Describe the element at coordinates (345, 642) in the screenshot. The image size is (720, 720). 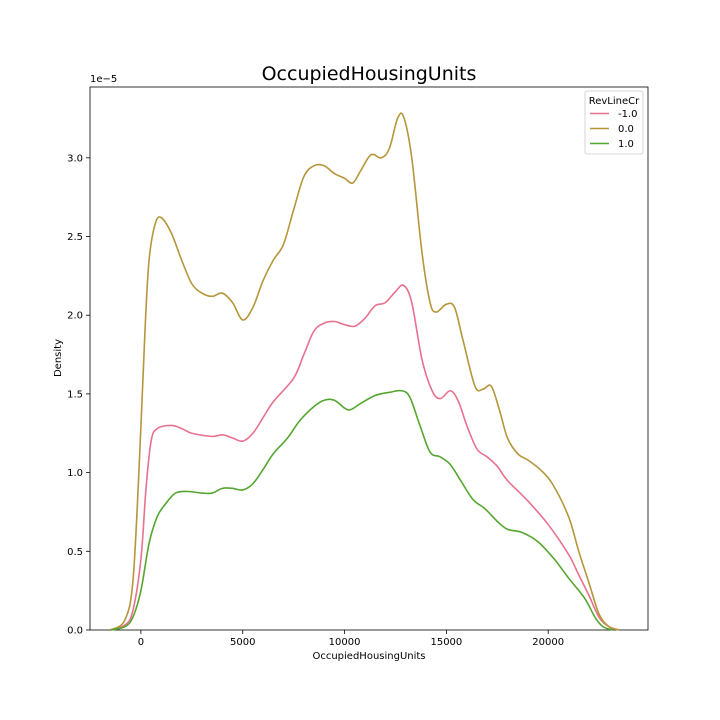
I see `x-tick-label: 10000` at that location.